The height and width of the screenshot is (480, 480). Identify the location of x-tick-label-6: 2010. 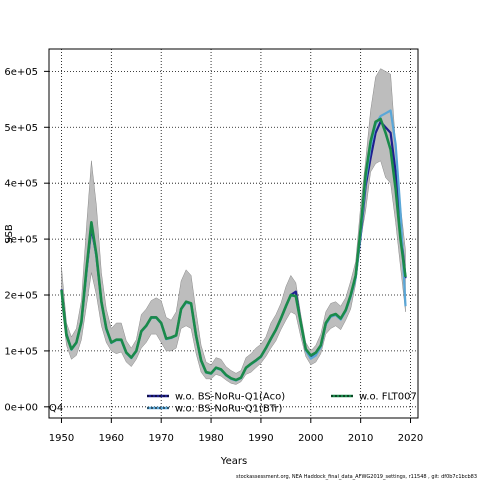
(360, 438).